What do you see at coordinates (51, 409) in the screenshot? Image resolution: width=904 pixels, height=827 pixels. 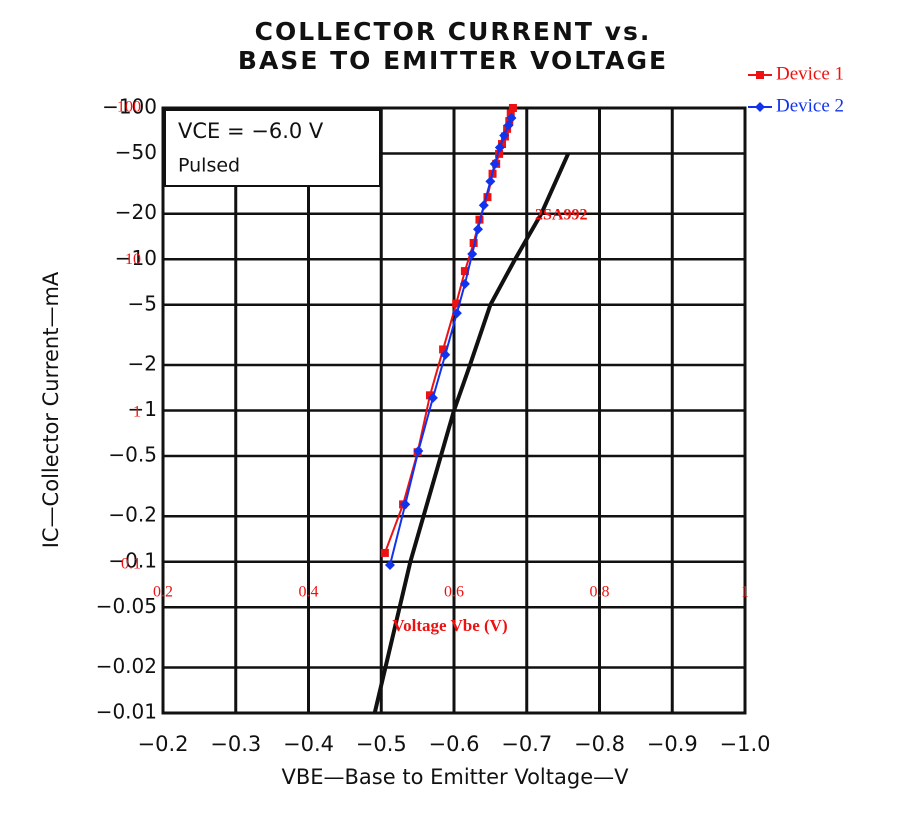 I see `y-axis-label: IC—Collector Current—mA` at bounding box center [51, 409].